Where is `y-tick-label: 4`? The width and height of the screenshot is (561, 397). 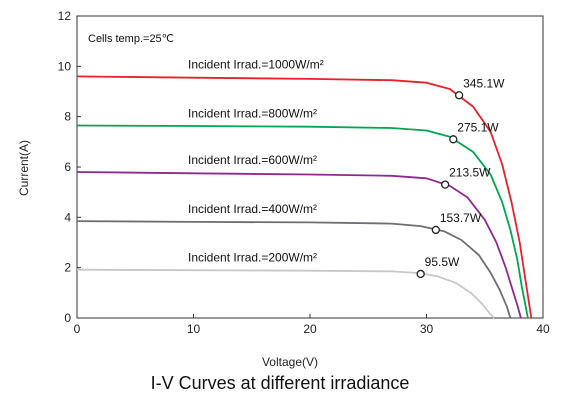 y-tick-label: 4 is located at coordinates (67, 217).